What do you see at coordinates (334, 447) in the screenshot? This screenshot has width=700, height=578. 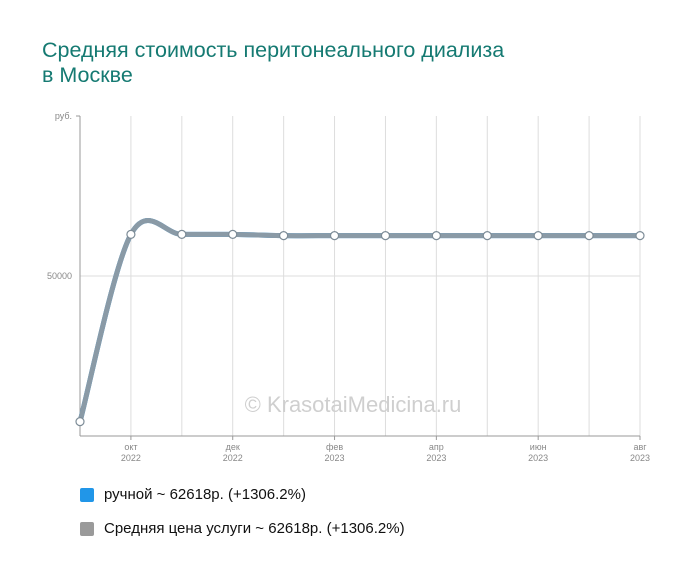 I see `x-tick-label: фев` at bounding box center [334, 447].